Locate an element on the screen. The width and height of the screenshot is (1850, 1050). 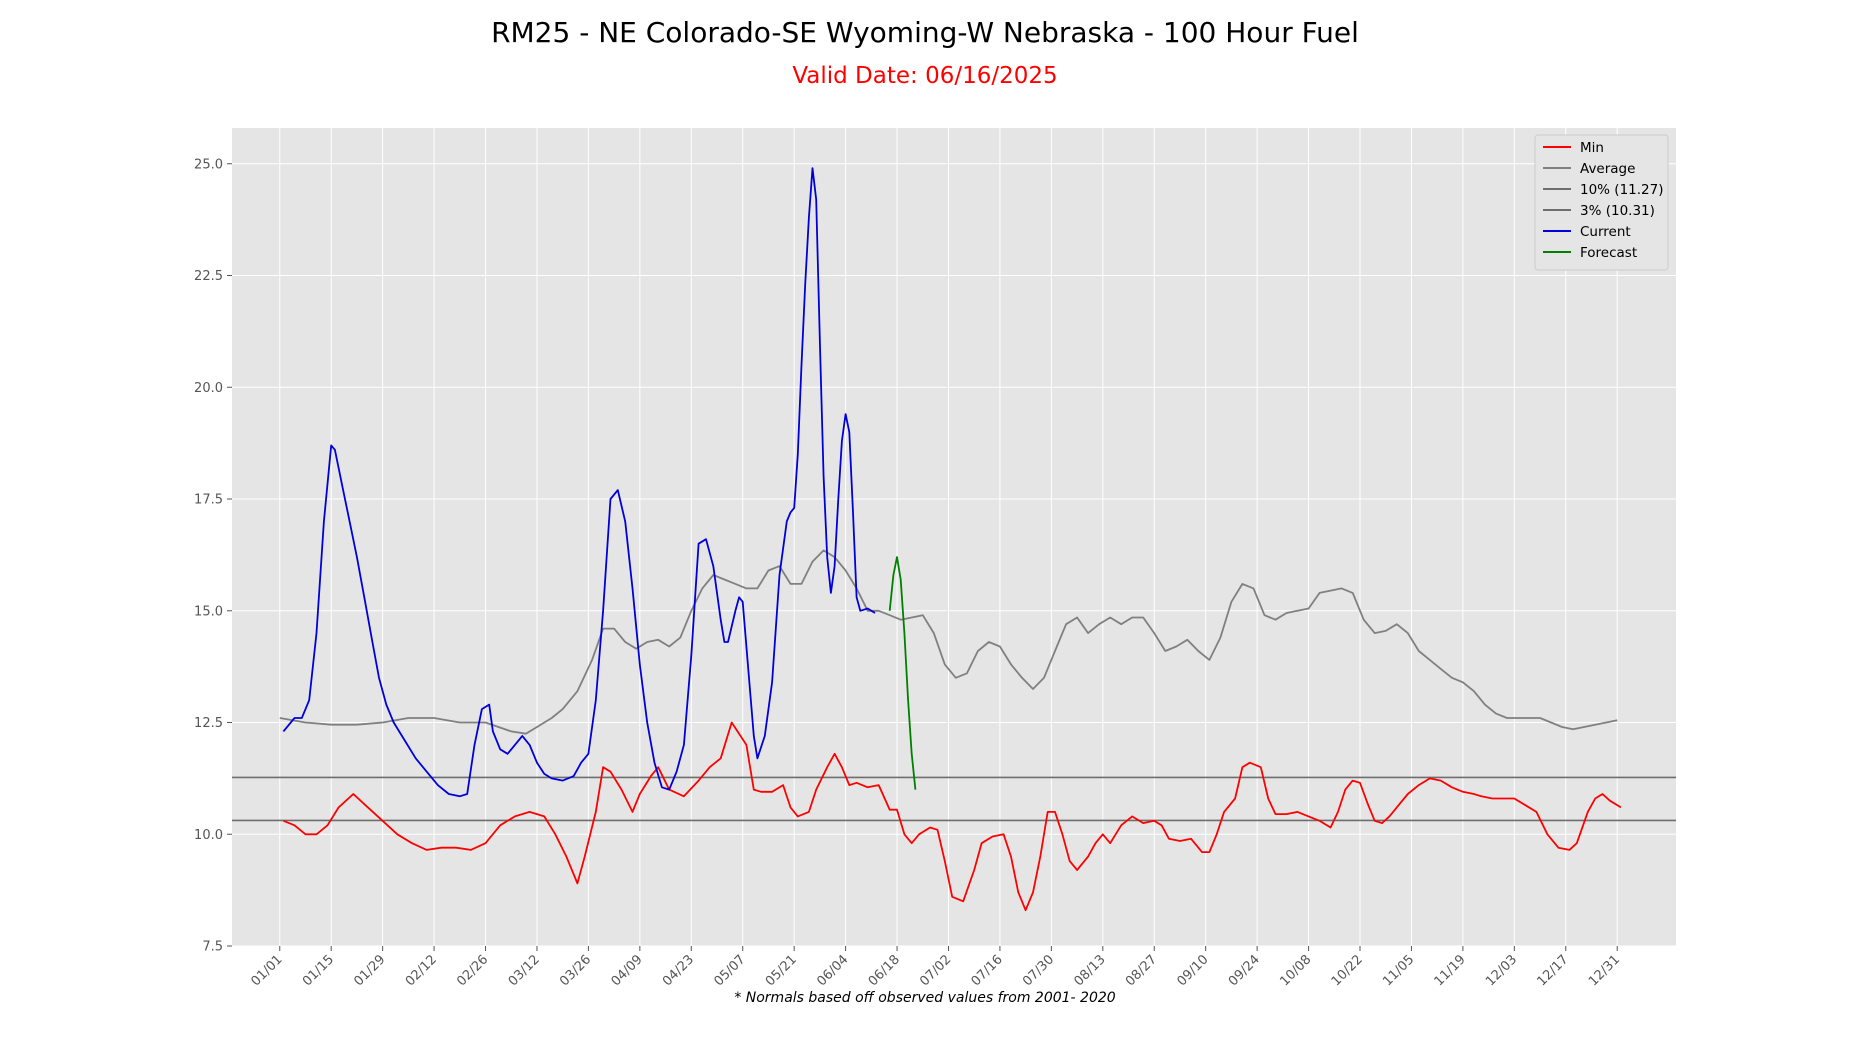
legend-label: 10% (11.27) is located at coordinates (1621, 190).